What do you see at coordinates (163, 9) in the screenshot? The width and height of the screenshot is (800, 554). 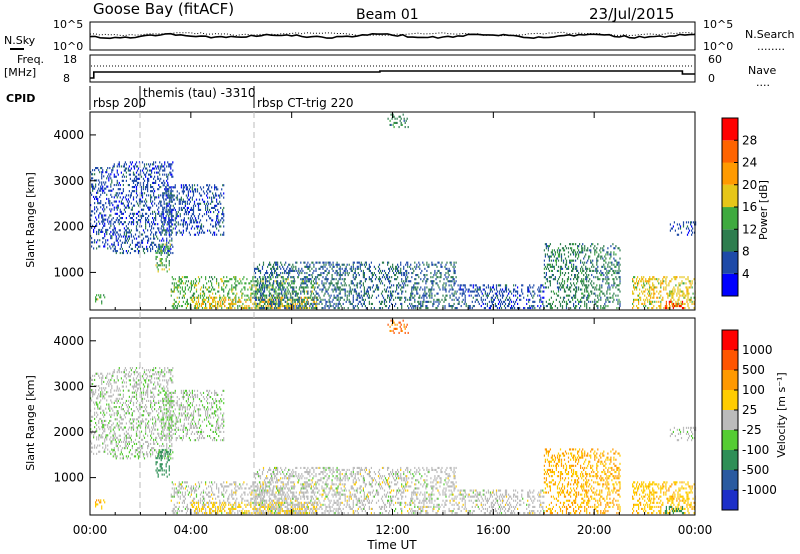 I see `station-title: Goose Bay (fitACF)` at bounding box center [163, 9].